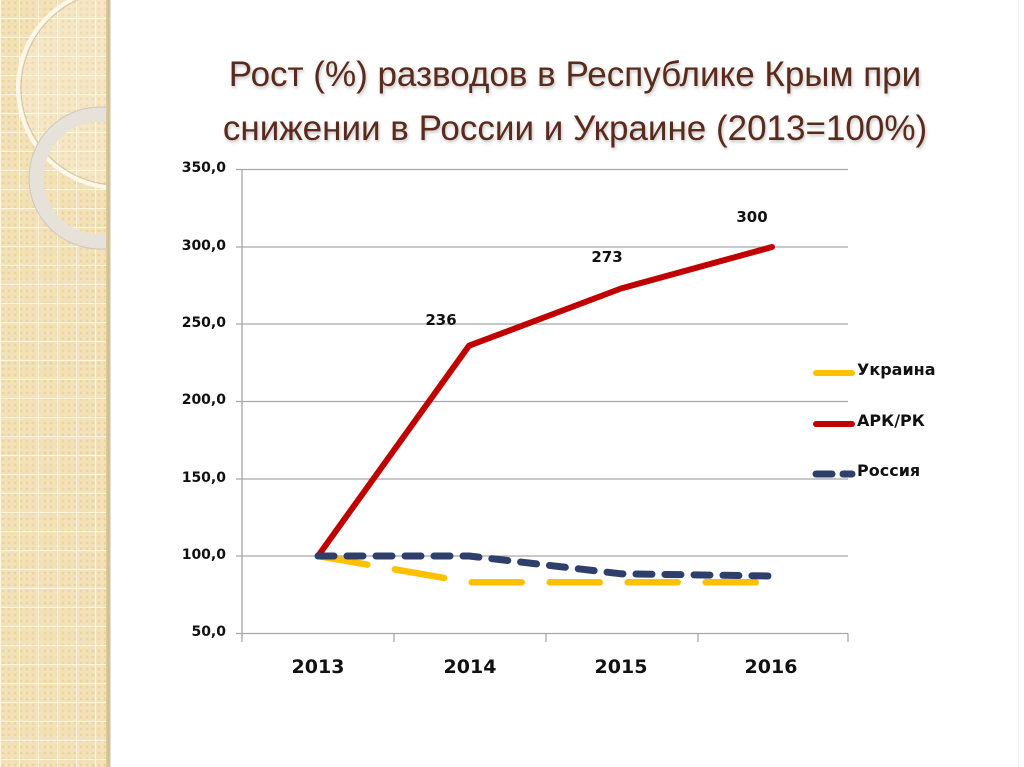  Describe the element at coordinates (54, 383) in the screenshot. I see `decorative-side-panel` at that location.